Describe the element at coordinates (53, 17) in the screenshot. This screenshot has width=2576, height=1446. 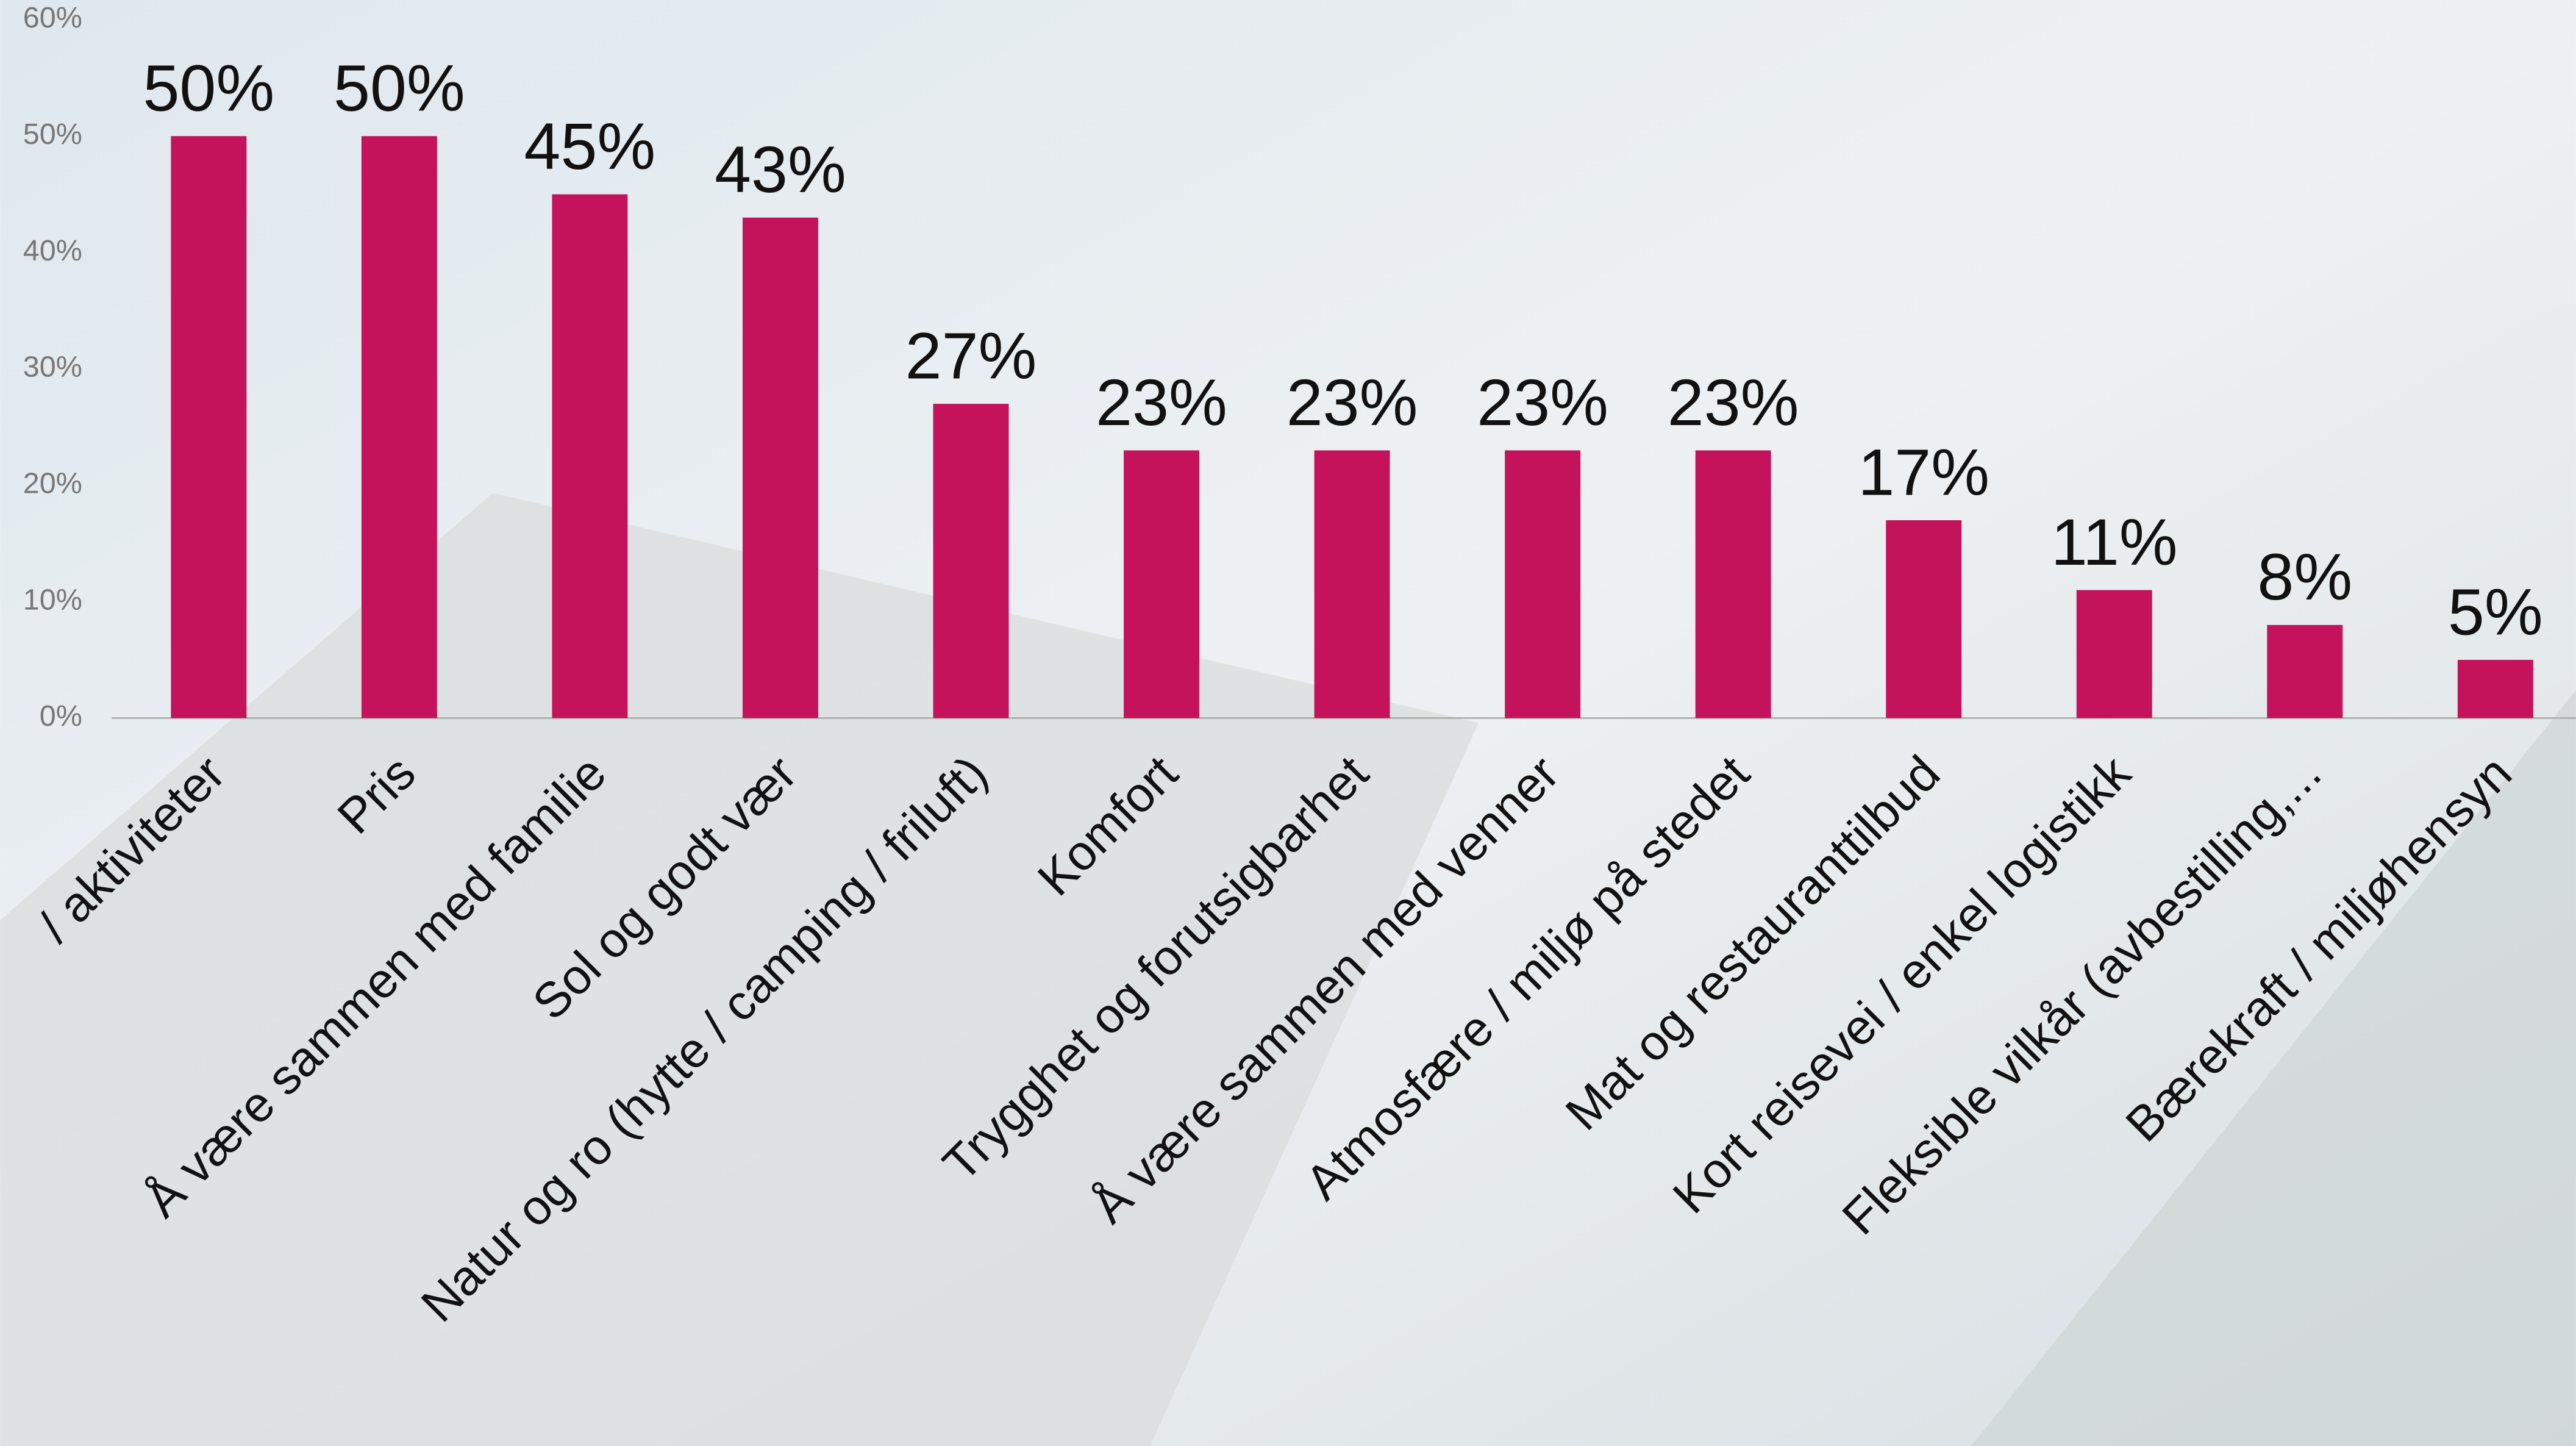
I see `y-tick-label: 60%` at that location.